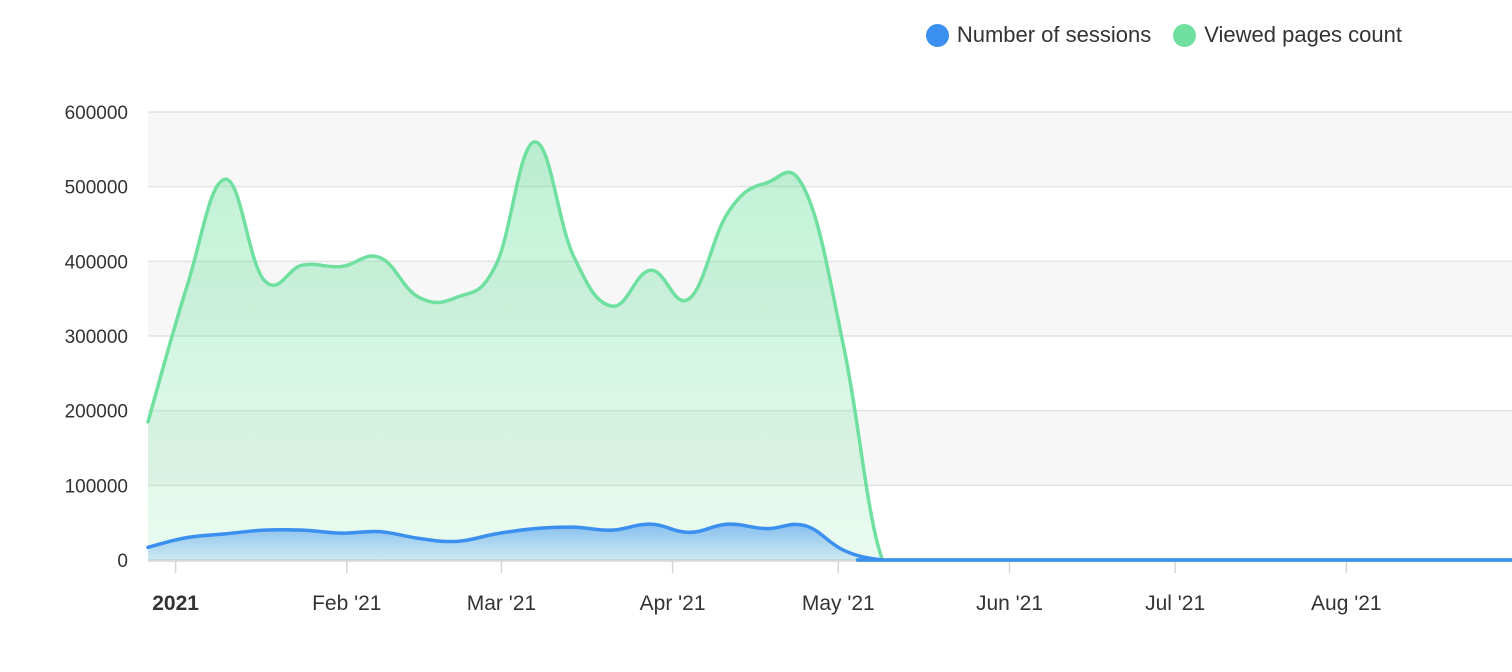  I want to click on sessions-legend-dot-icon, so click(937, 35).